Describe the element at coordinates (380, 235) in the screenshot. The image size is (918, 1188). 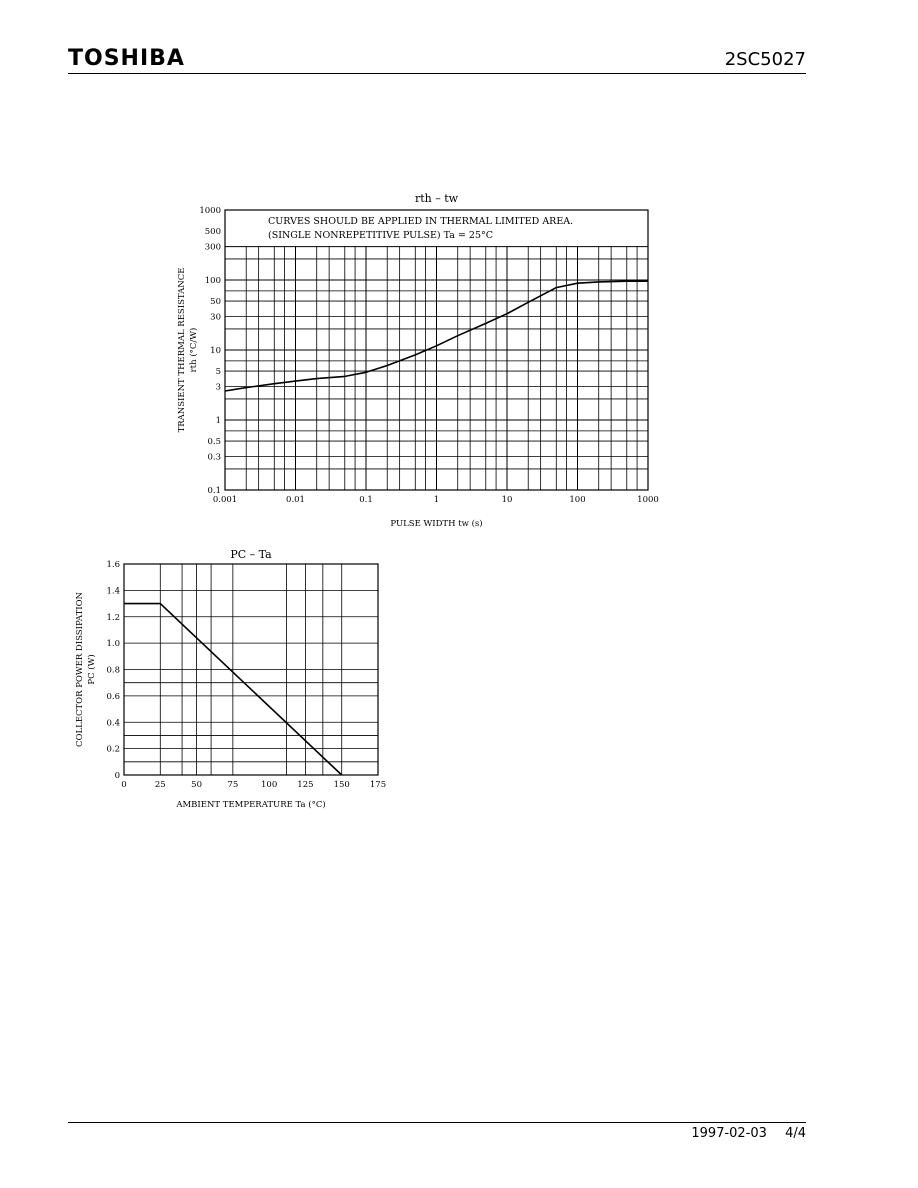
I see `annotation-text: (SINGLE NONREPETITIVE PULSE) Ta = 25°C` at that location.